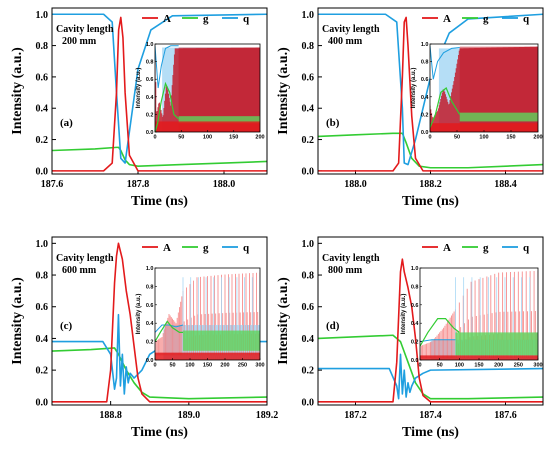 This screenshot has height=458, width=550. I want to click on x-tick-label: 187.2, so click(355, 415).